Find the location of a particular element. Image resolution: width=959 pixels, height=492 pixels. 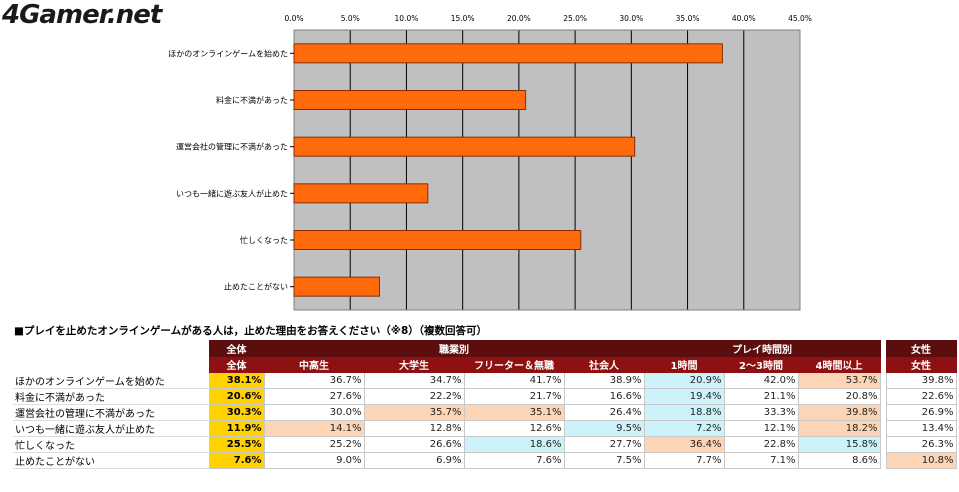

site-logo: 4Gamer.net is located at coordinates (82, 15).